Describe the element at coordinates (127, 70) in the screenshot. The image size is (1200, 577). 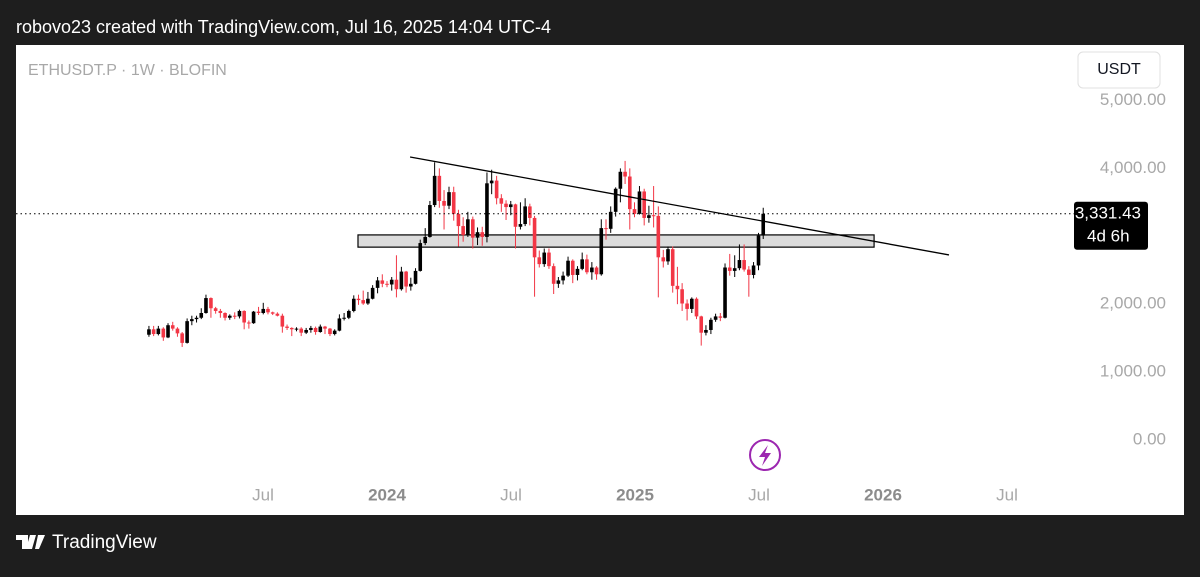
I see `symbol-legend: ETHUSDT.P · 1W · BLOFIN` at that location.